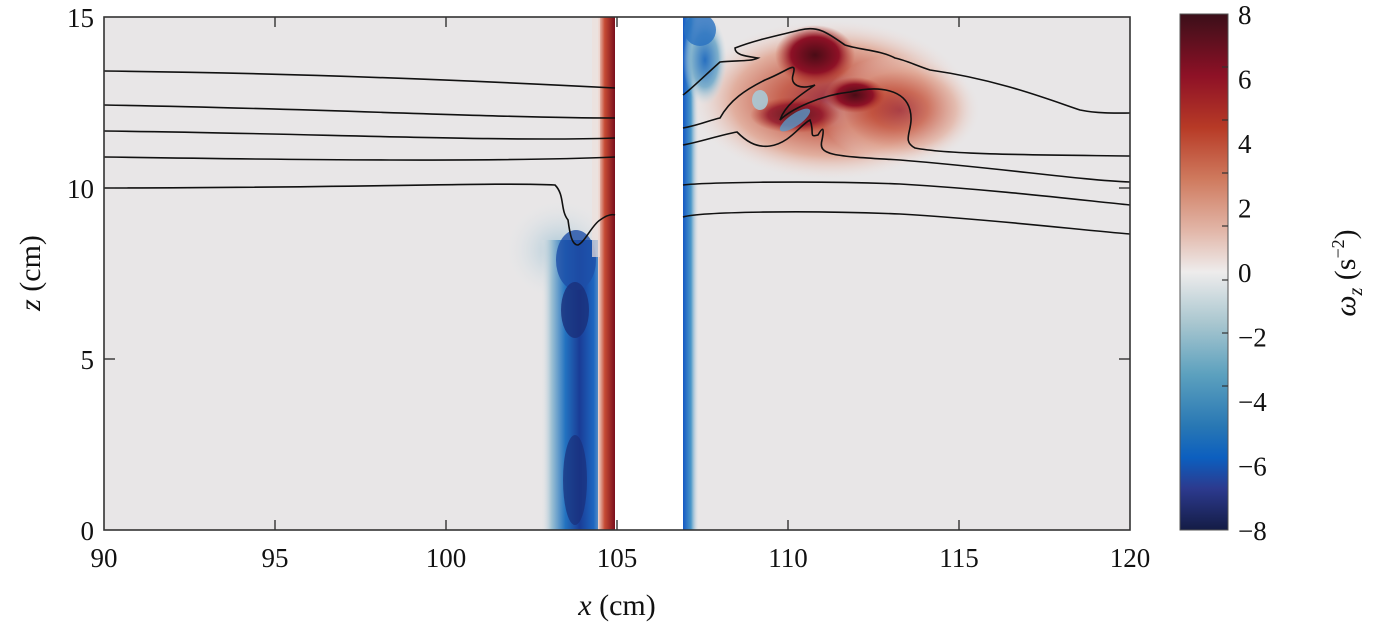  Describe the element at coordinates (360, 111) in the screenshot. I see `contour-line-2-upstream` at that location.